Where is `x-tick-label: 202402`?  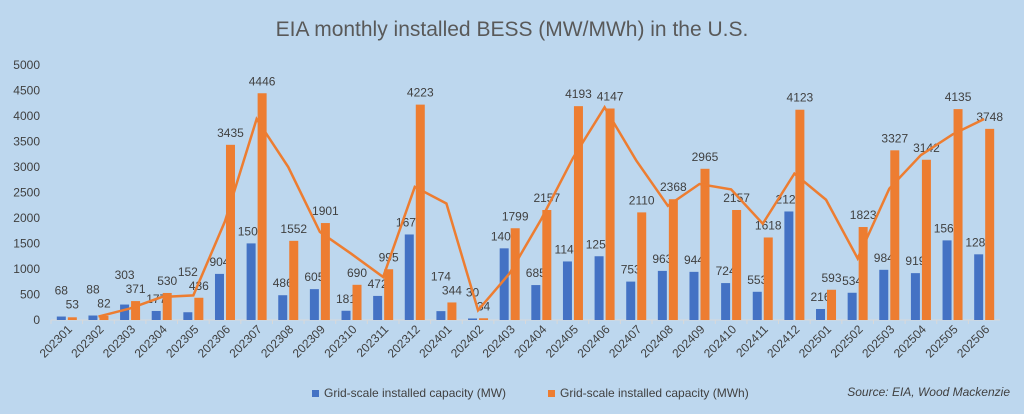
x-tick-label: 202402 is located at coordinates (467, 341).